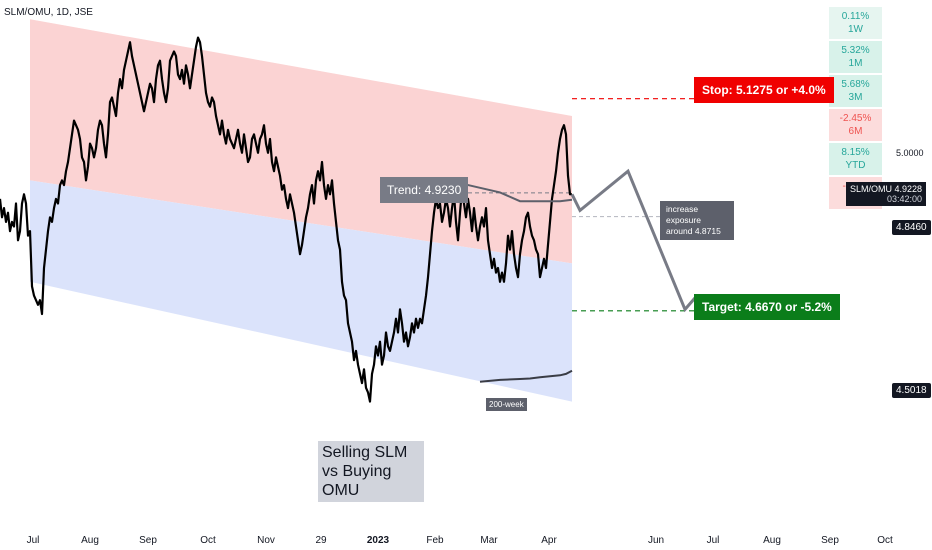 The image size is (932, 550). Describe the element at coordinates (489, 540) in the screenshot. I see `x-tick-label: Mar` at that location.